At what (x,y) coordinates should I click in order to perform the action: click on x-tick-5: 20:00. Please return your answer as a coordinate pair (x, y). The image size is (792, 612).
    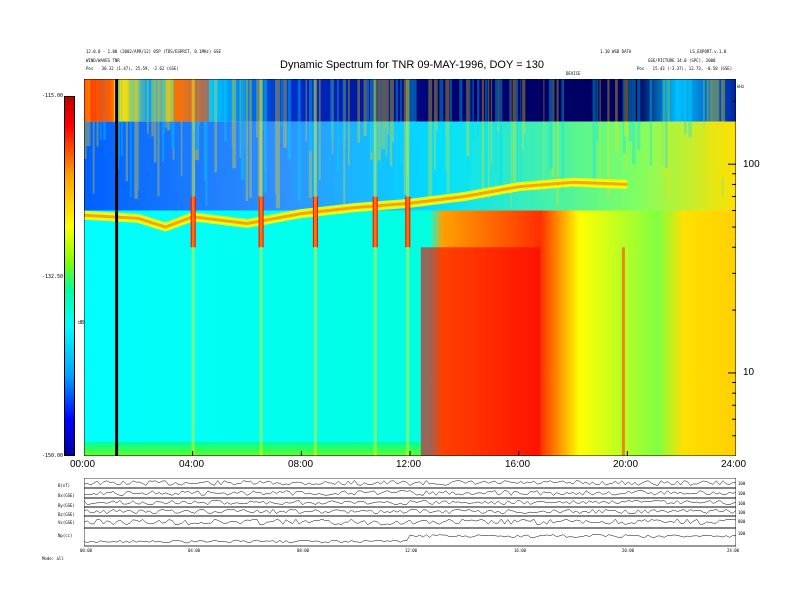
    Looking at the image, I should click on (626, 464).